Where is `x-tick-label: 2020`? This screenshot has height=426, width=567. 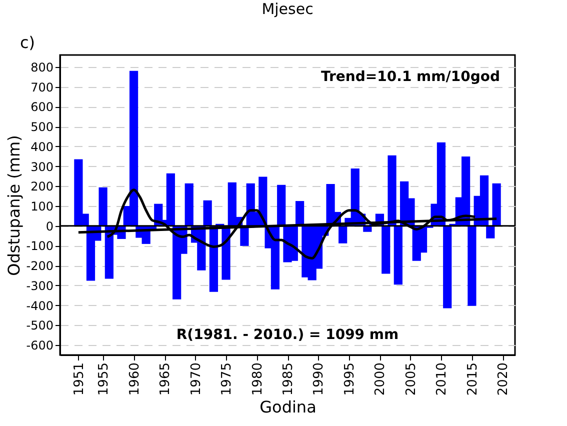
x-tick-label: 2020 is located at coordinates (504, 379).